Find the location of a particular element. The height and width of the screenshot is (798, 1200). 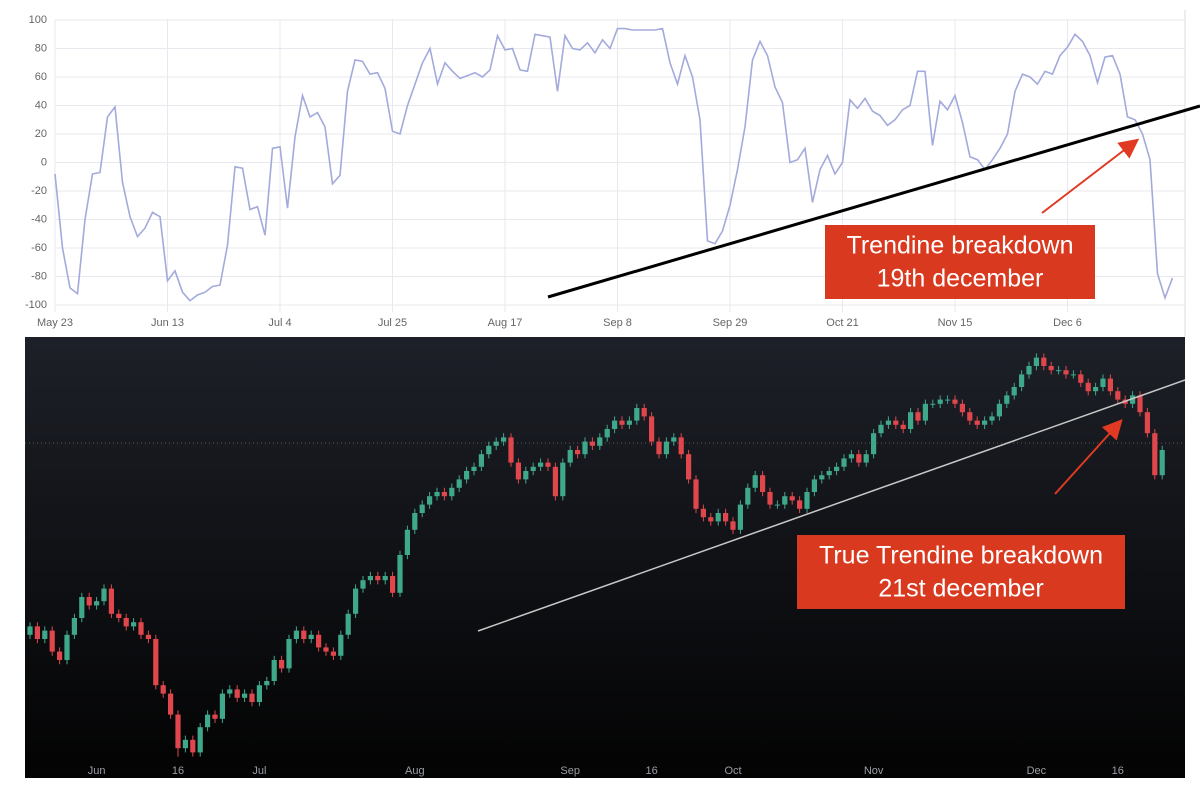

arrow is located at coordinates (1088, 457).